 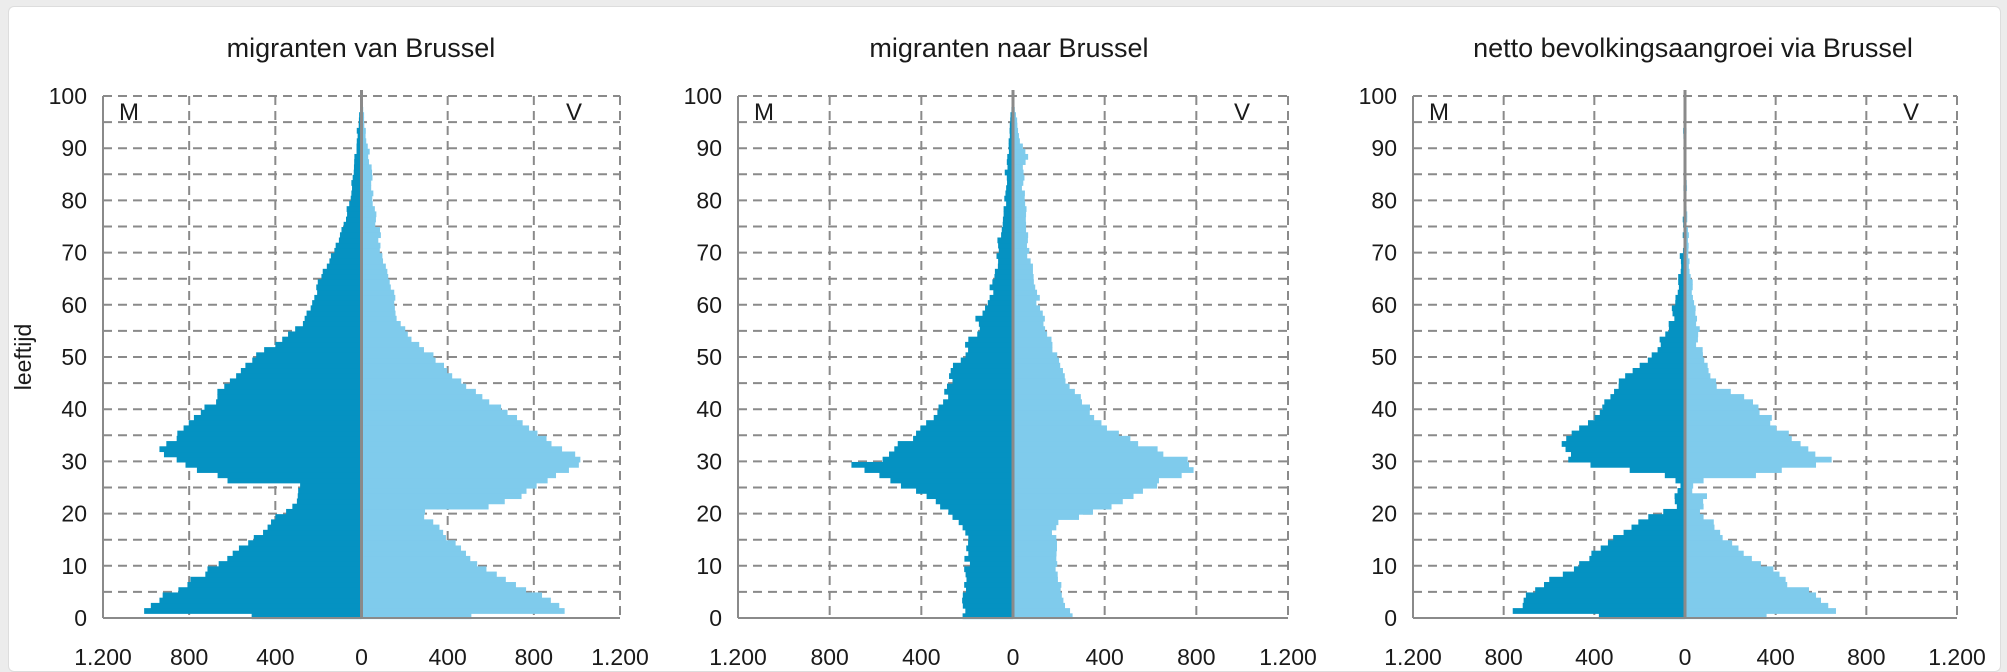 I want to click on y-tick-label: 80, so click(x=709, y=200).